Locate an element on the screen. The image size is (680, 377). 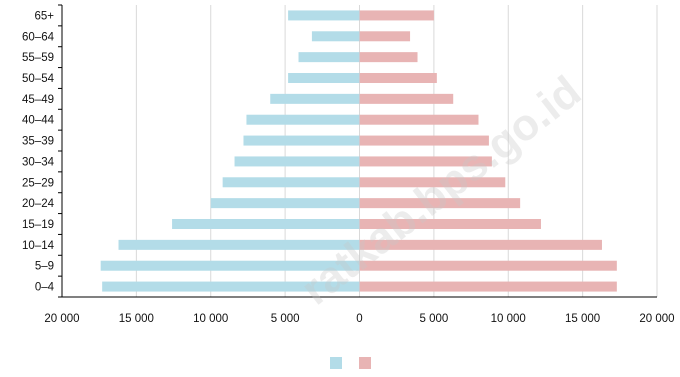
y-tick-label: 15–19 is located at coordinates (38, 225).